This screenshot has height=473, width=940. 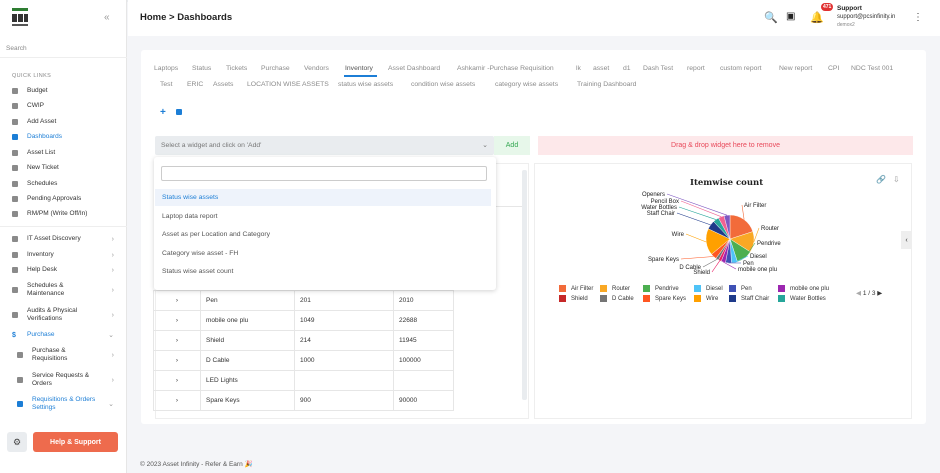 I want to click on legend-item: Router, so click(x=615, y=288).